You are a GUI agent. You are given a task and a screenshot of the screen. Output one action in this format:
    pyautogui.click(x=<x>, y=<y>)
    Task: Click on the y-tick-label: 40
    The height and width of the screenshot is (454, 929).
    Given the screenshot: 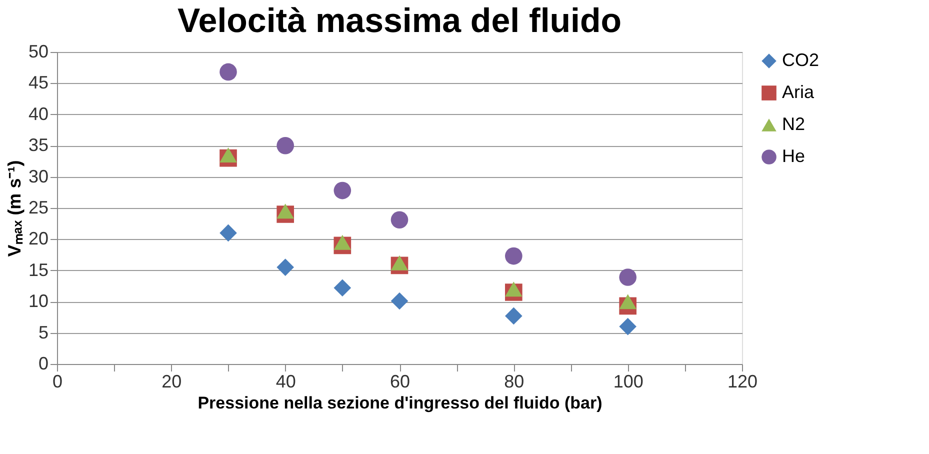 What is the action you would take?
    pyautogui.click(x=38, y=114)
    